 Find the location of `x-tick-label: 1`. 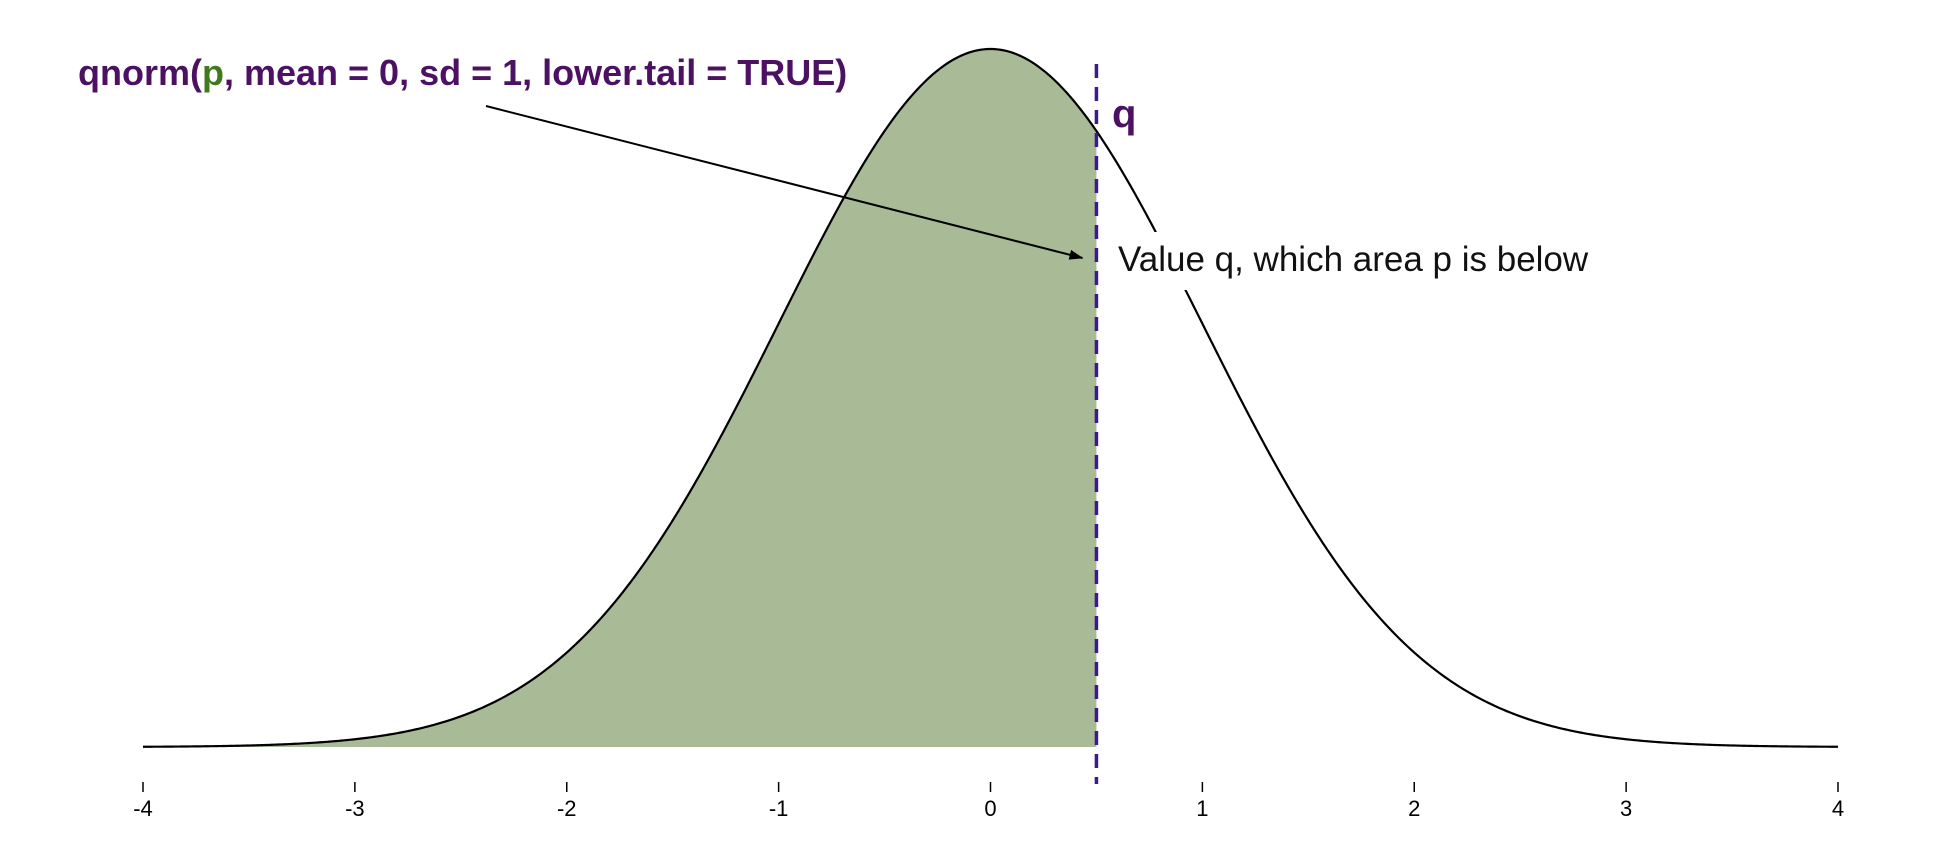

x-tick-label: 1 is located at coordinates (1202, 808).